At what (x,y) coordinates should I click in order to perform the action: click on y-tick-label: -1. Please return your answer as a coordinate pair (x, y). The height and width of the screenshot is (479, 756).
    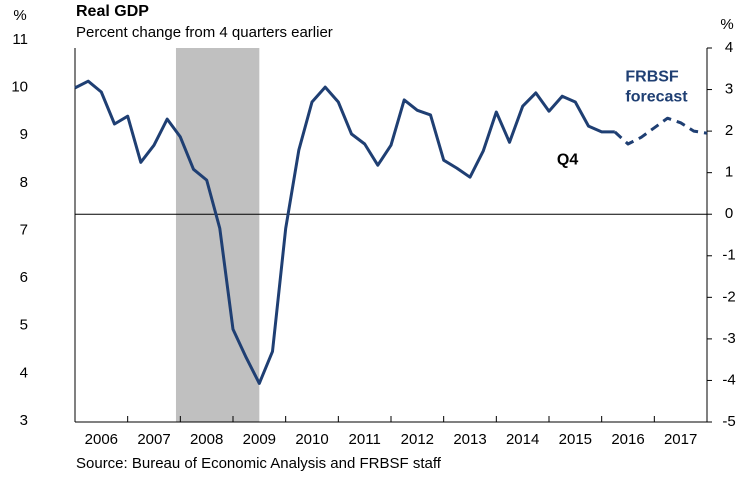
    Looking at the image, I should click on (728, 255).